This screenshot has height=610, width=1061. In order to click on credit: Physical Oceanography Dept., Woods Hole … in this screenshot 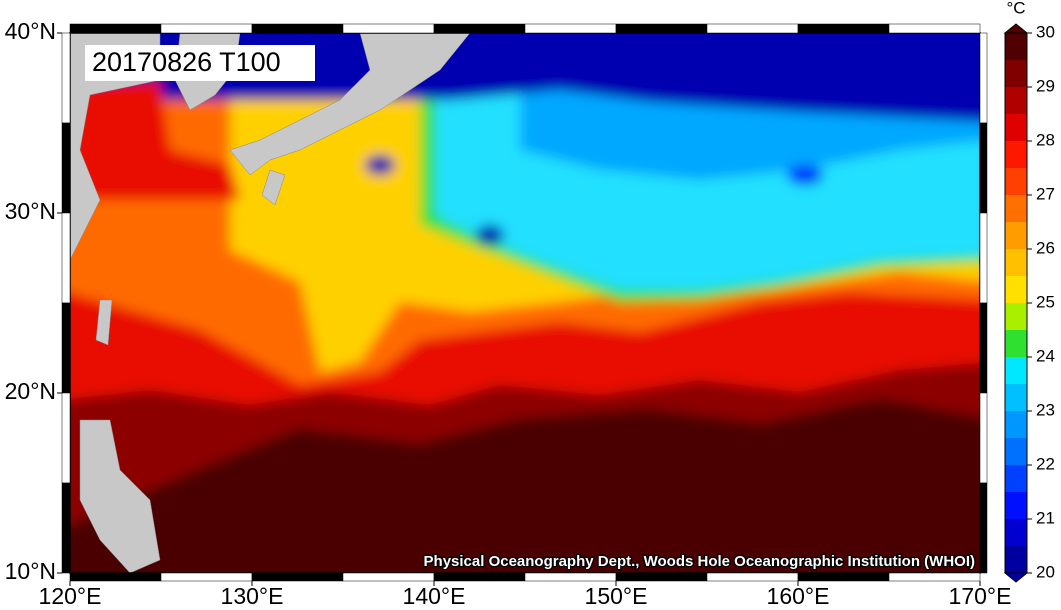, I will do `click(699, 561)`.